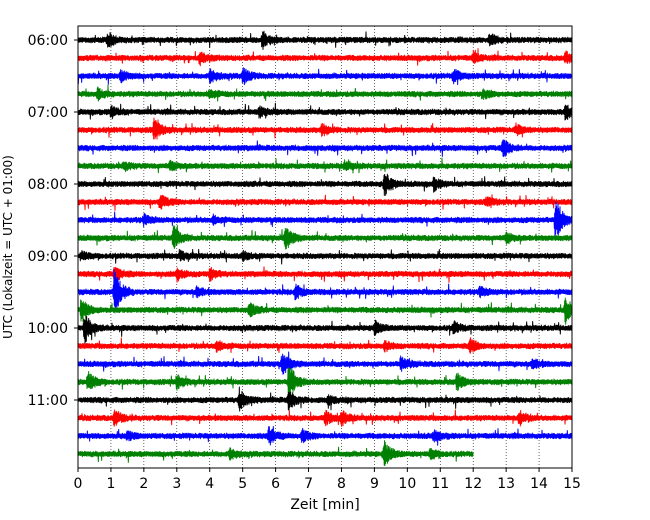 The height and width of the screenshot is (520, 650). What do you see at coordinates (539, 484) in the screenshot?
I see `x-tick-label: 14` at bounding box center [539, 484].